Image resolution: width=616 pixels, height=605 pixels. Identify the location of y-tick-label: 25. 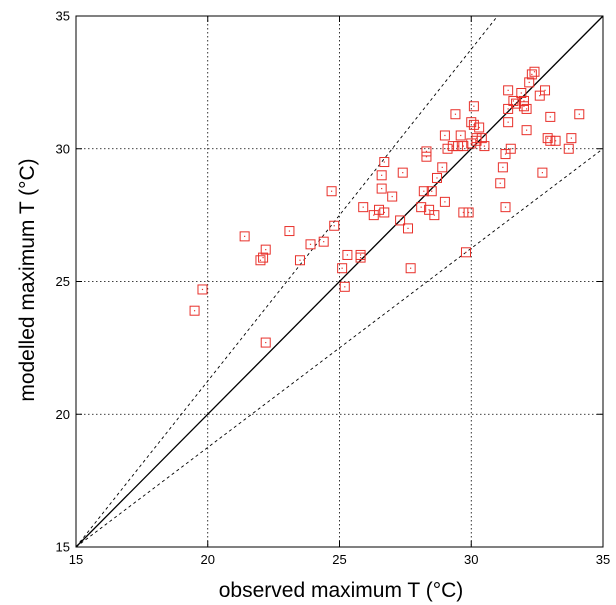
(63, 281).